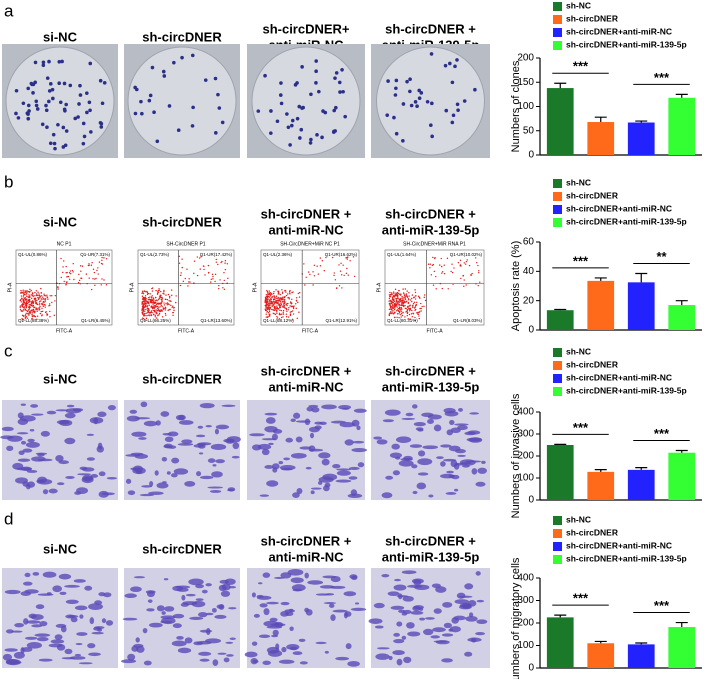 This screenshot has width=709, height=679. Describe the element at coordinates (525, 600) in the screenshot. I see `y-tick-label: 300` at that location.